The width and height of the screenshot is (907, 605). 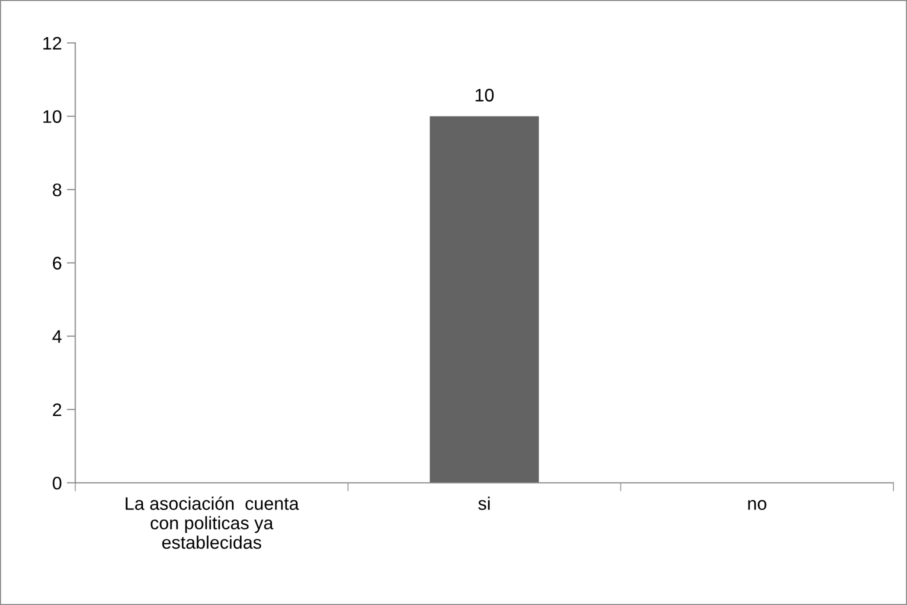 What do you see at coordinates (57, 409) in the screenshot?
I see `y-tick-label: 2` at bounding box center [57, 409].